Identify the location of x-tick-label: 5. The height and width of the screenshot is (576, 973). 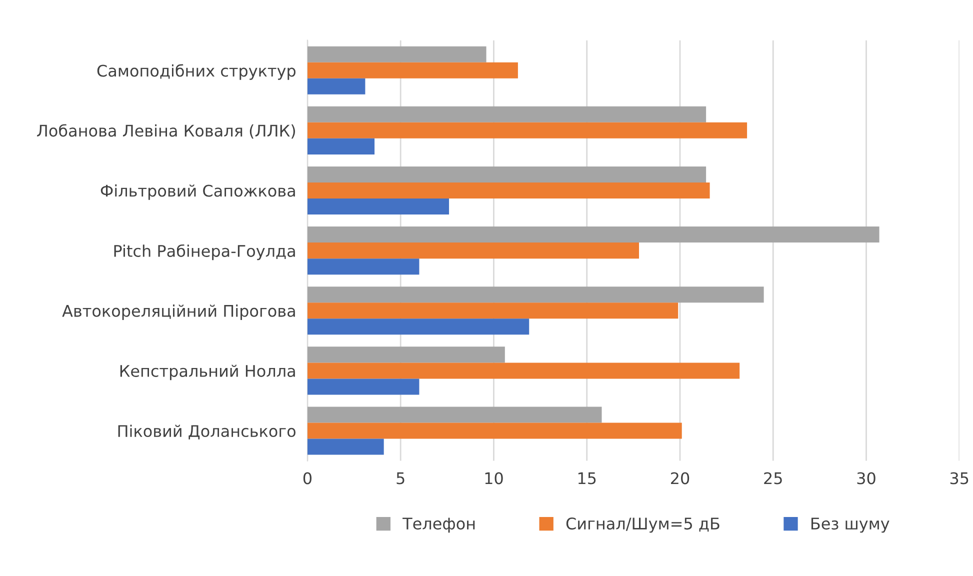
(400, 478).